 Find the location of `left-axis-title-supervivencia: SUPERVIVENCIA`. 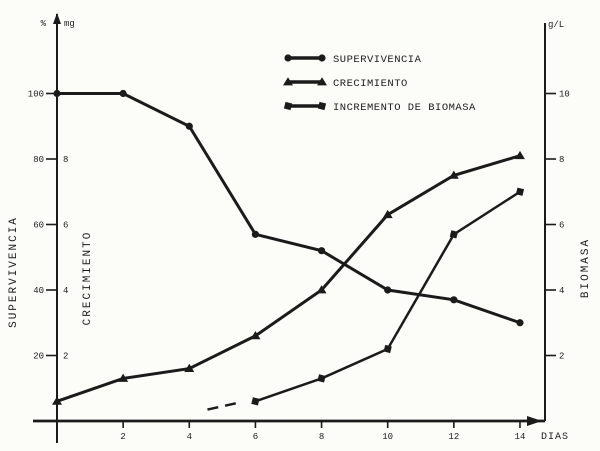

left-axis-title-supervivencia: SUPERVIVENCIA is located at coordinates (14, 272).